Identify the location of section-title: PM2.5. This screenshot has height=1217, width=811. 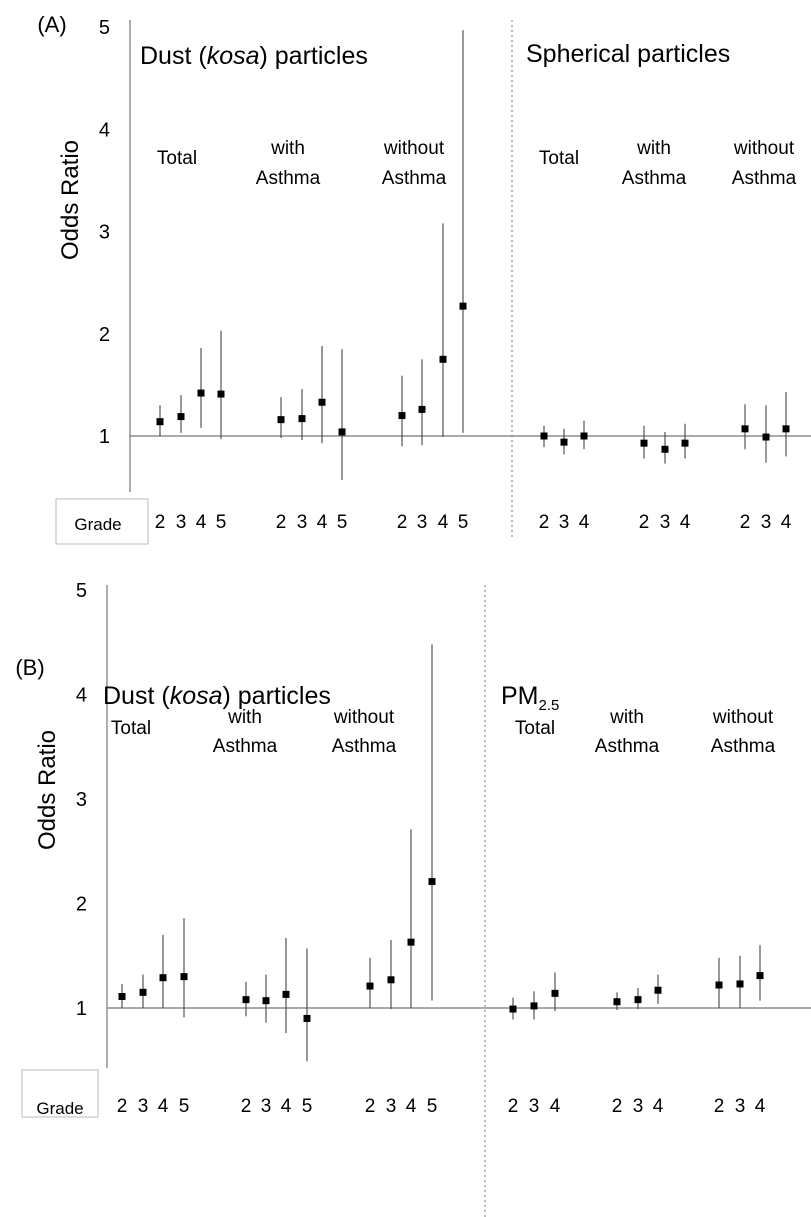
(530, 698).